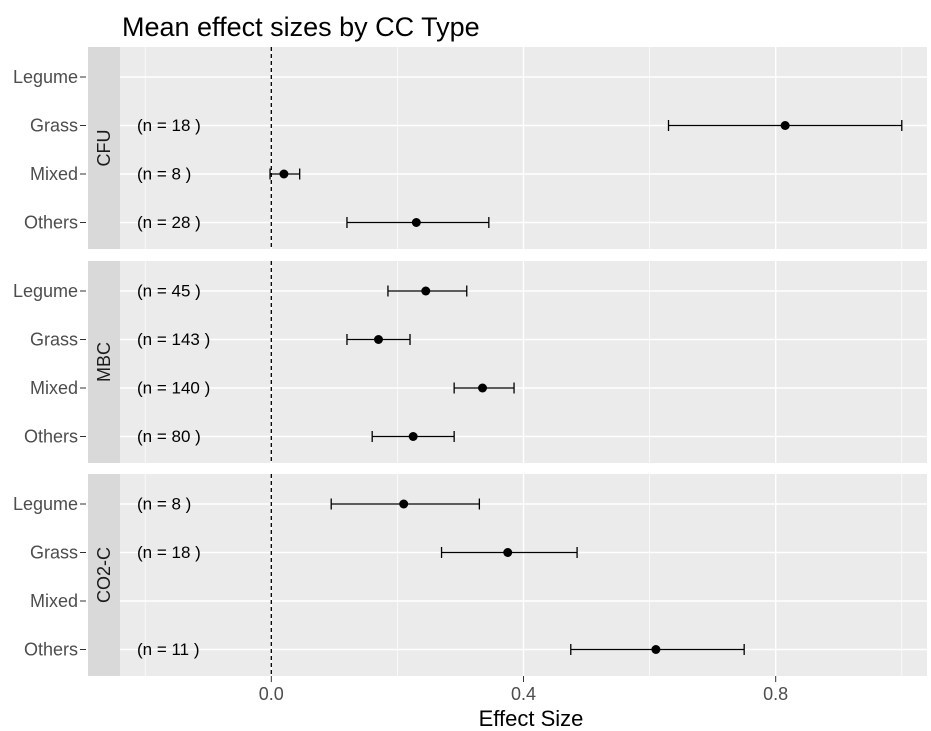 The height and width of the screenshot is (731, 931). I want to click on x-tick-label: 0.0, so click(271, 694).